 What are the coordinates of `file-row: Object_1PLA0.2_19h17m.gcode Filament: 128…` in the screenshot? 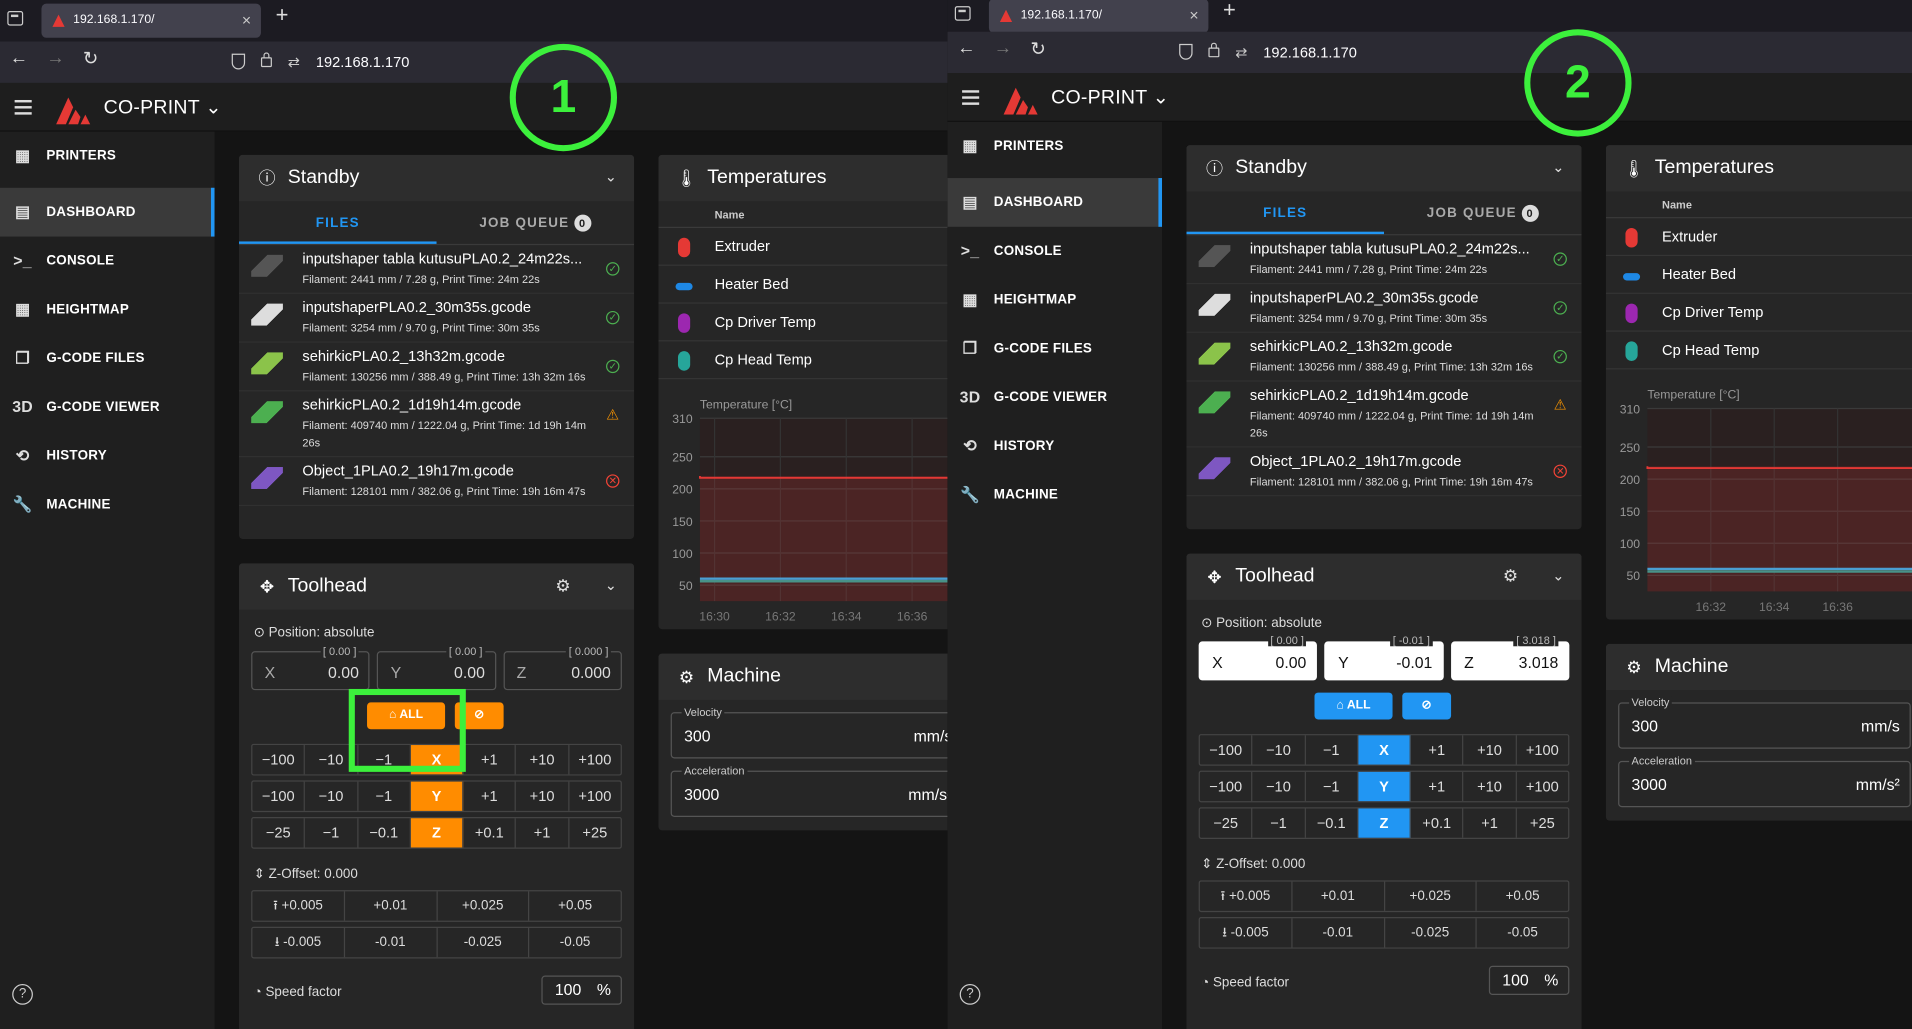 It's located at (1384, 472).